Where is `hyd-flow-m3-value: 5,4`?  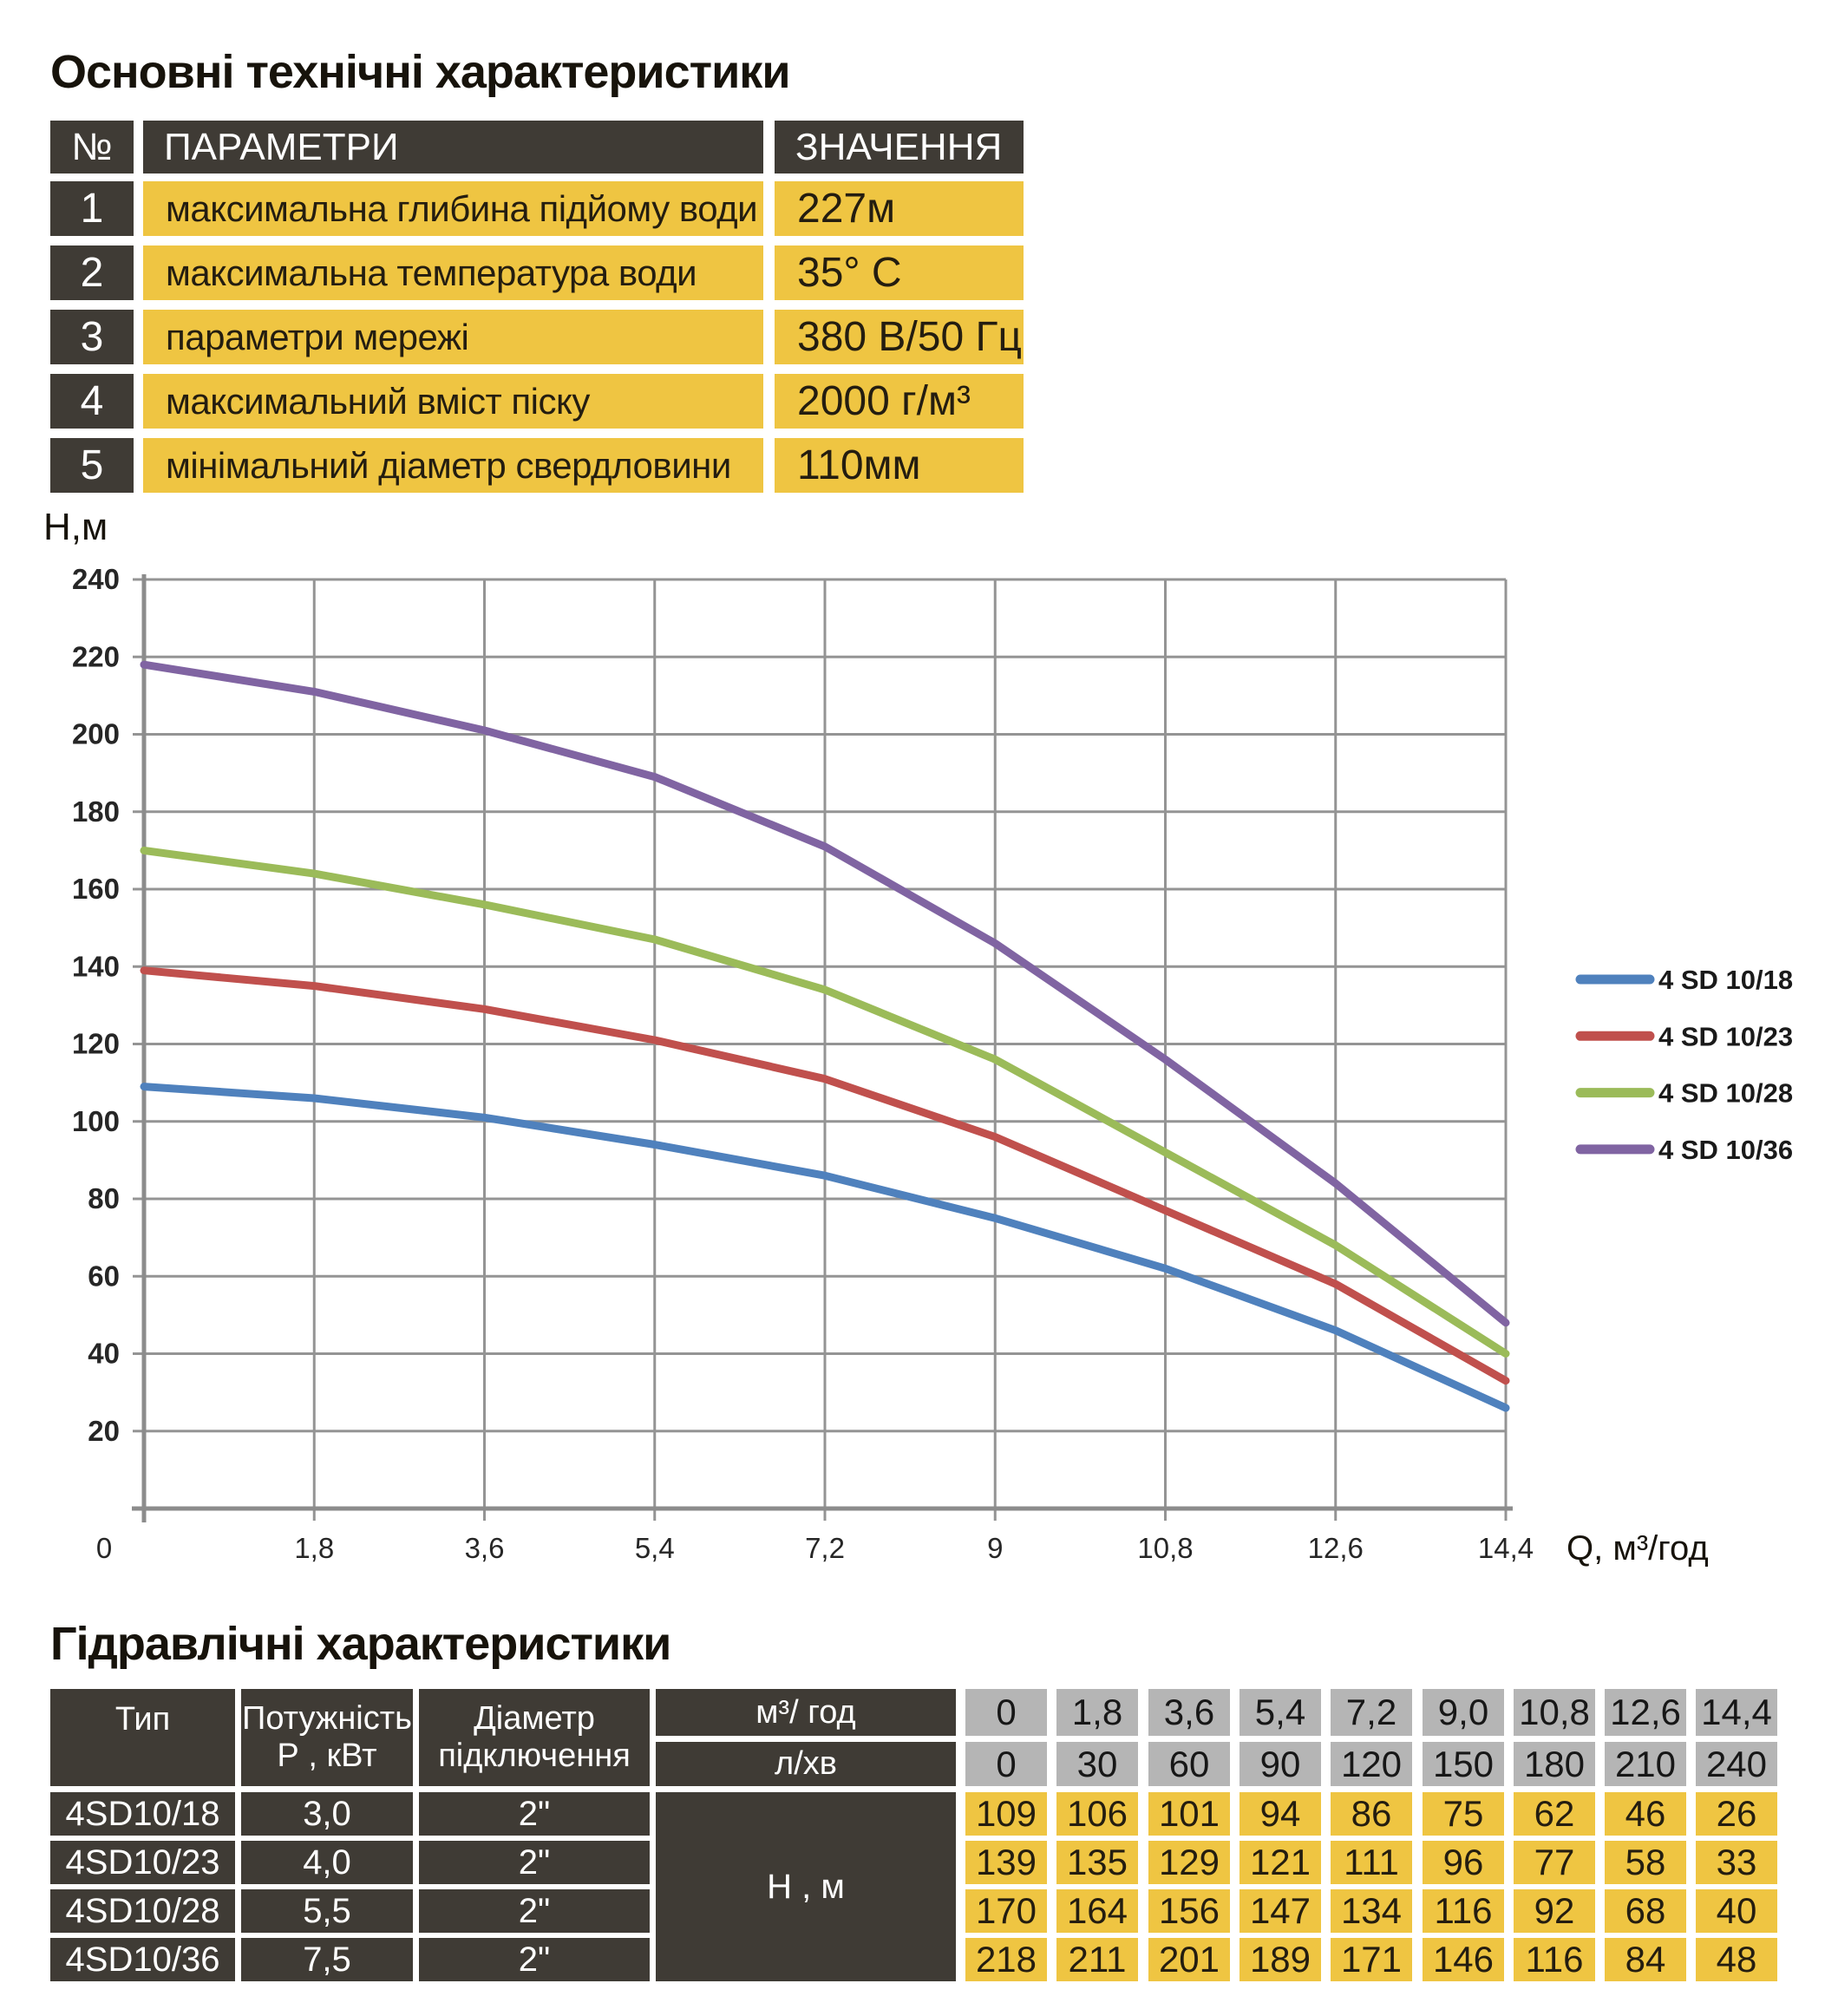 hyd-flow-m3-value: 5,4 is located at coordinates (1281, 1712).